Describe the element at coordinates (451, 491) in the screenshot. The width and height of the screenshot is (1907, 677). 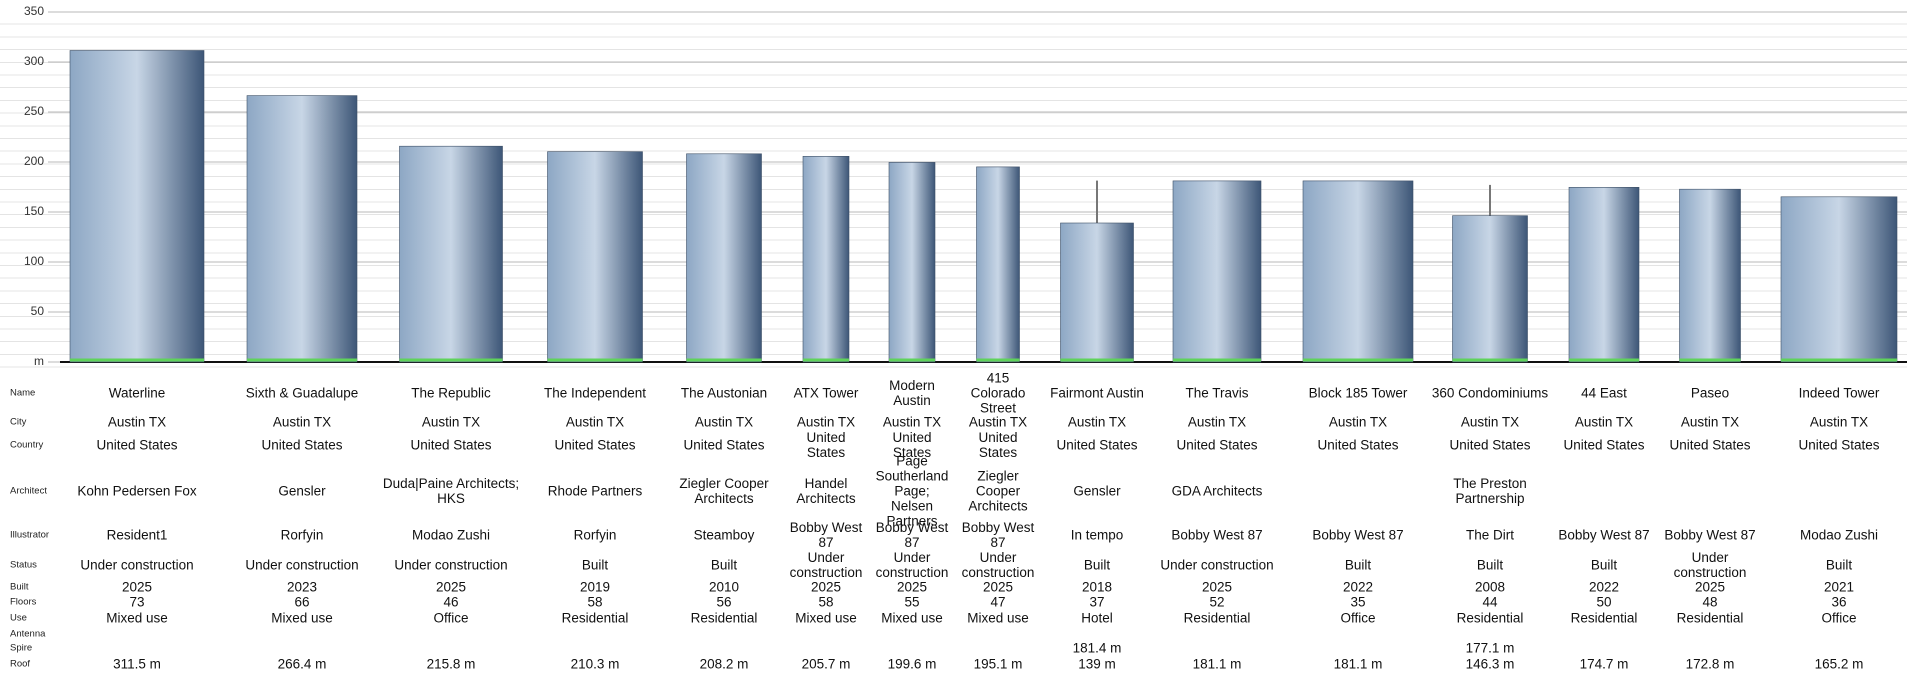
I see `cell-architect: Duda|Paine Architects; HKS` at that location.